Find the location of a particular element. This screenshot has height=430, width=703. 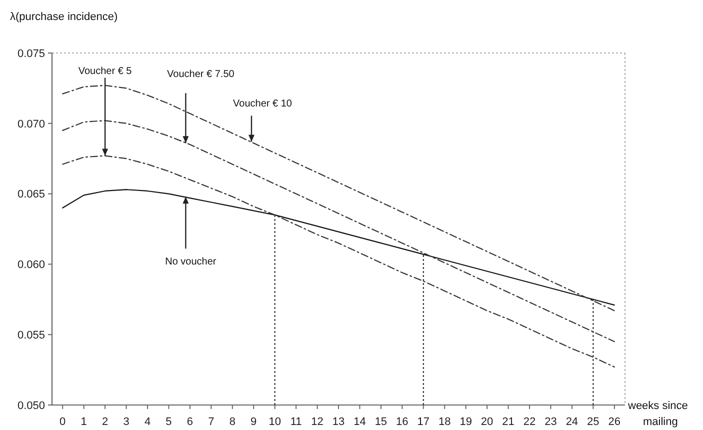

x-axis-title: weeks since mailing is located at coordinates (657, 414).